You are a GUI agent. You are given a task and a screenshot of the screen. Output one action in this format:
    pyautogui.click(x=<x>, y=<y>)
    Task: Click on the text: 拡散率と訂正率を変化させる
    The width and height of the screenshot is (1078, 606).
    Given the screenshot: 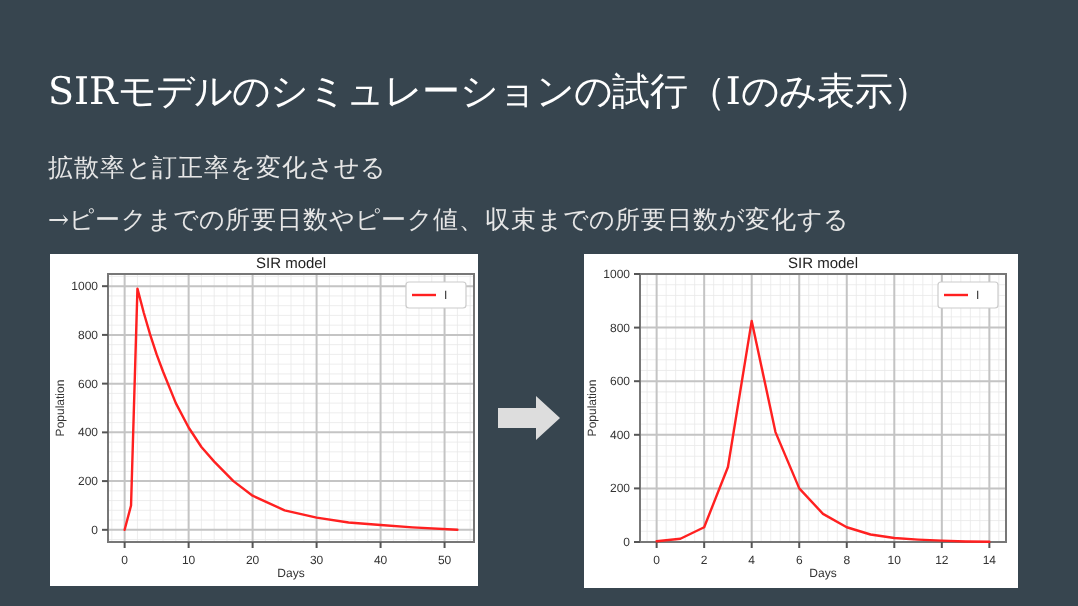 What is the action you would take?
    pyautogui.click(x=217, y=167)
    